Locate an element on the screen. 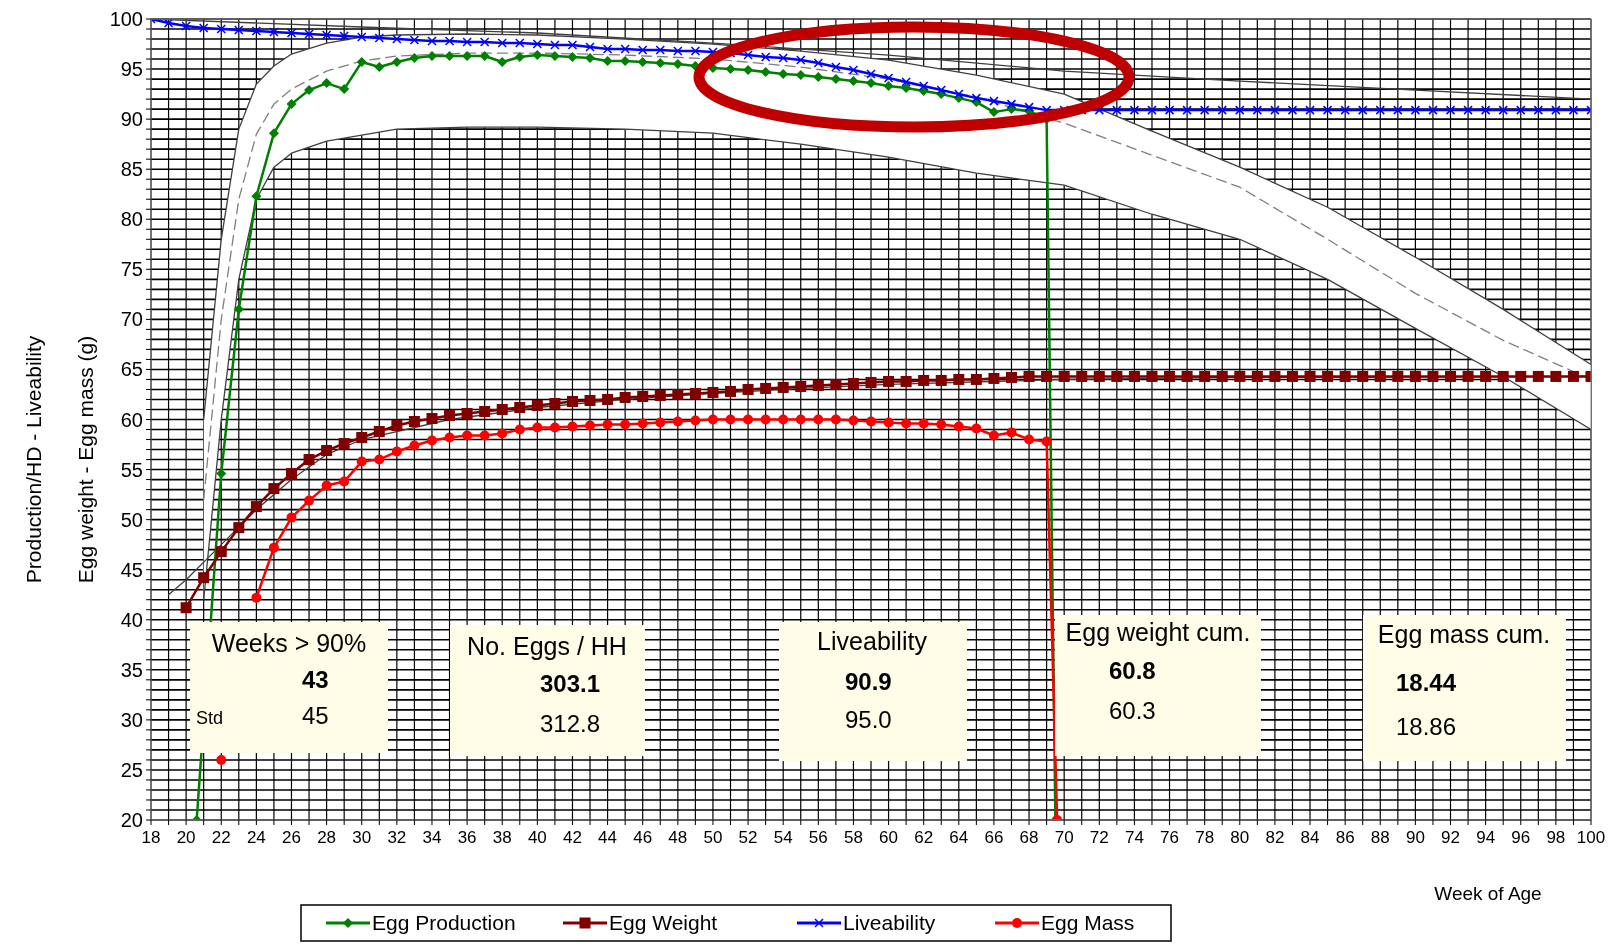 The height and width of the screenshot is (951, 1614). y-tick-label: 60 is located at coordinates (131, 419).